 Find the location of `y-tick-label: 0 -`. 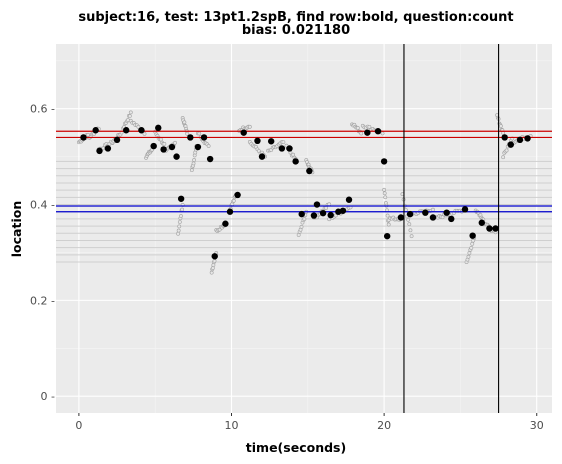

y-tick-label: 0 - is located at coordinates (48, 396).